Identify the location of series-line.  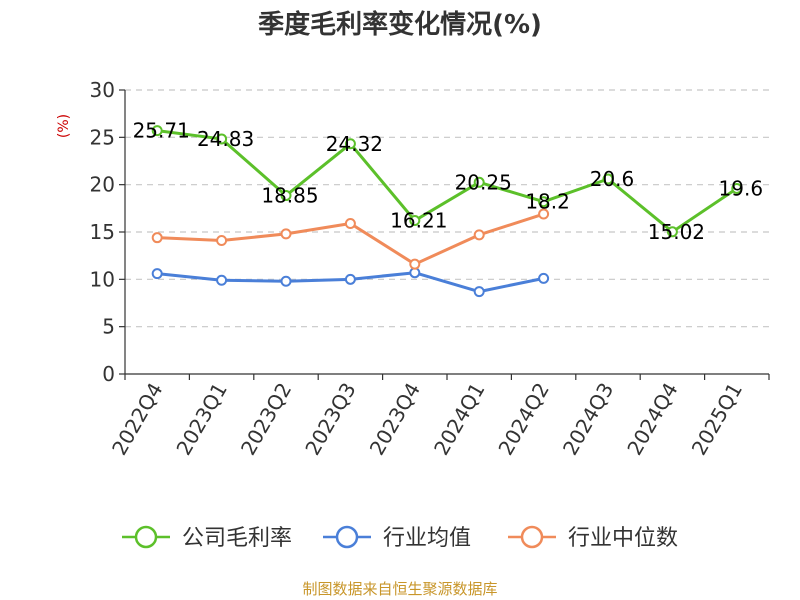
(447, 181).